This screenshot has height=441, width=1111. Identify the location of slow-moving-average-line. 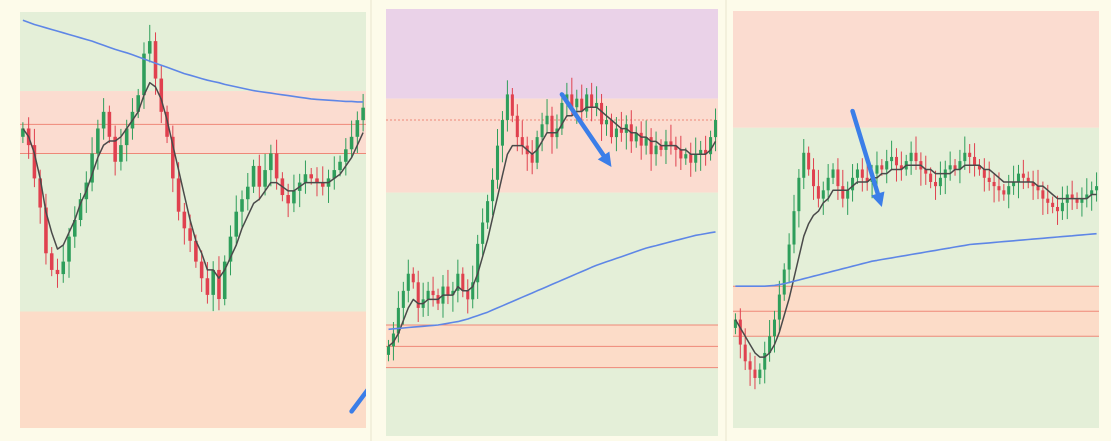
(916, 260).